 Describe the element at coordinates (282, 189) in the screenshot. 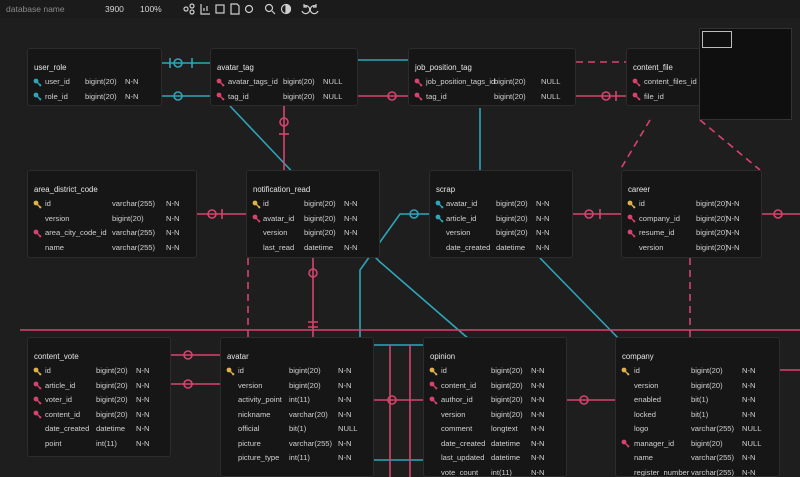

I see `table-name: notification_read` at that location.